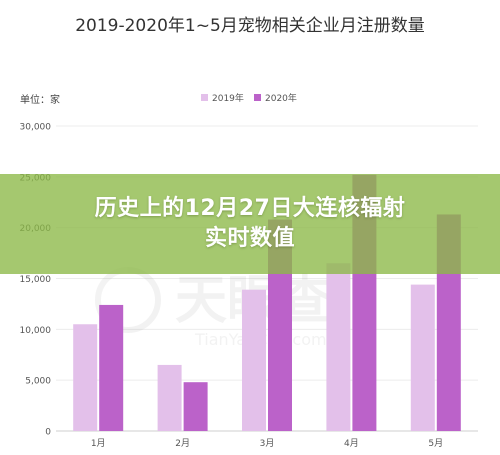 The height and width of the screenshot is (455, 500). I want to click on watermark: 天眼查TianYanCha.com, so click(213, 308).